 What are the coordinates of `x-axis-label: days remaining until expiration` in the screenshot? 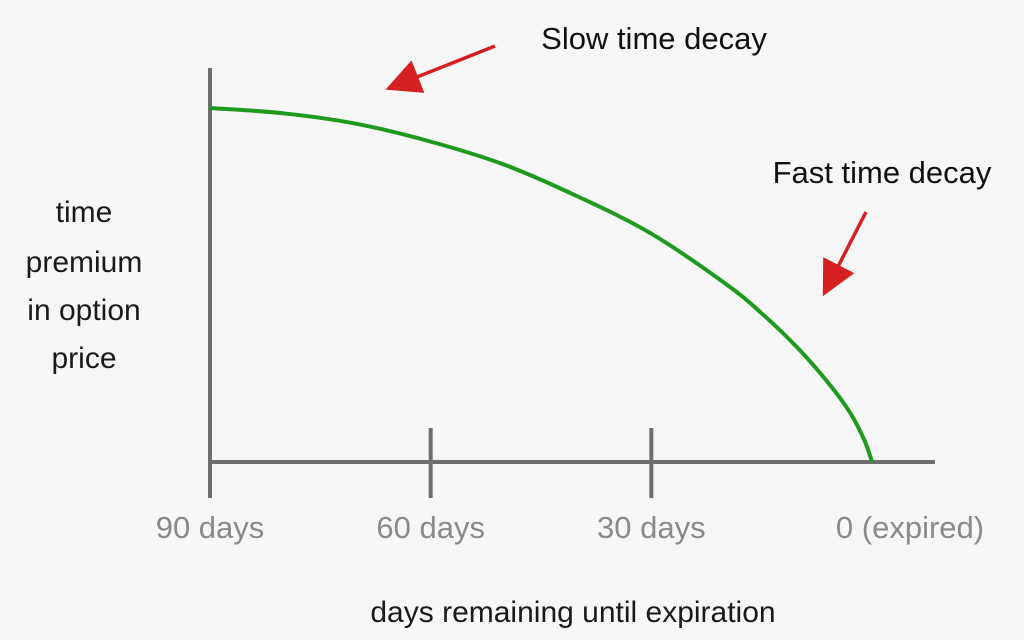 It's located at (572, 612).